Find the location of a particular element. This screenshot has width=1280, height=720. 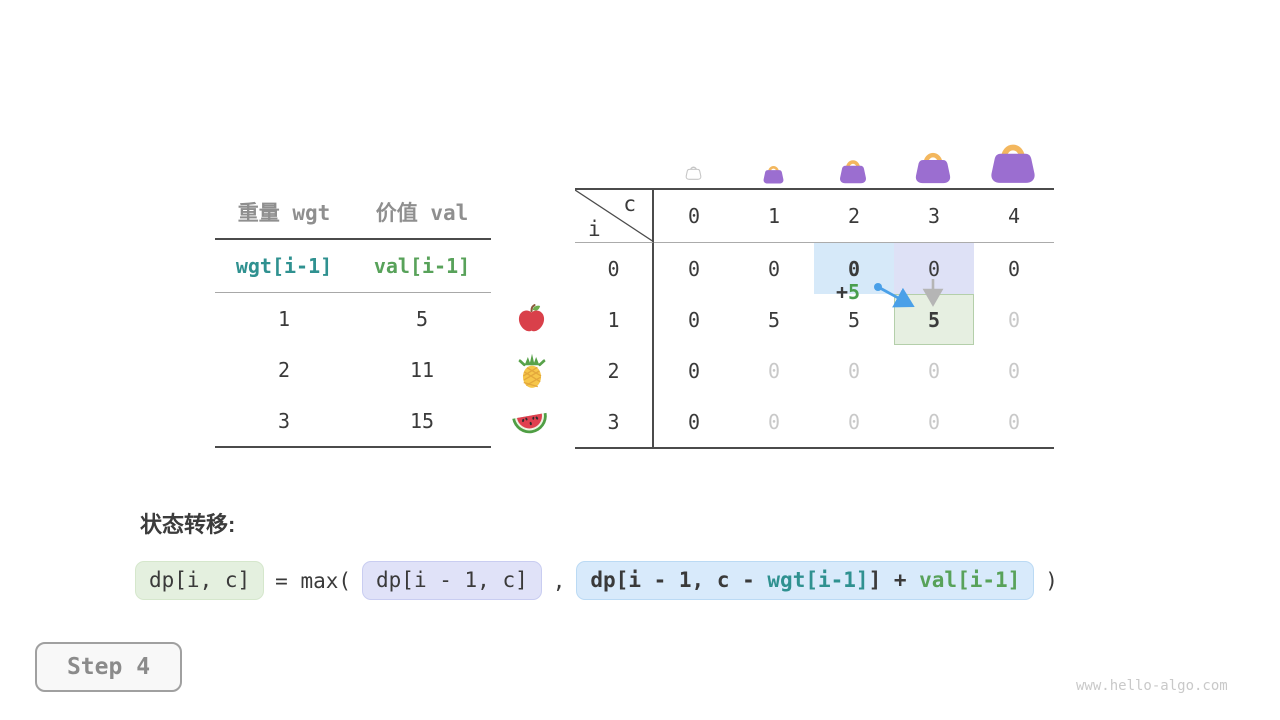

dp-col-header: 1 is located at coordinates (774, 216).